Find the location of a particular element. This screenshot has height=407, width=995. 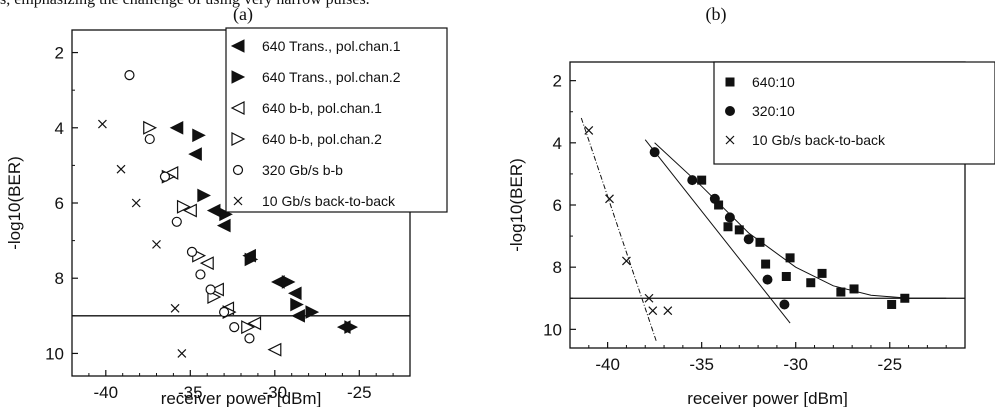

y-tick-label: 10 is located at coordinates (552, 329).